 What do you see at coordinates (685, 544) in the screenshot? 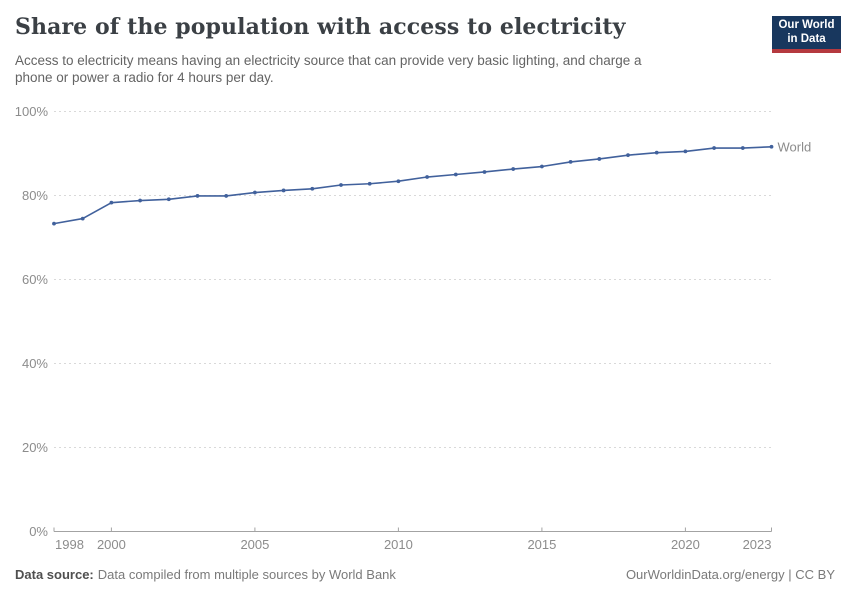
I see `x-tick-label: 2020` at bounding box center [685, 544].